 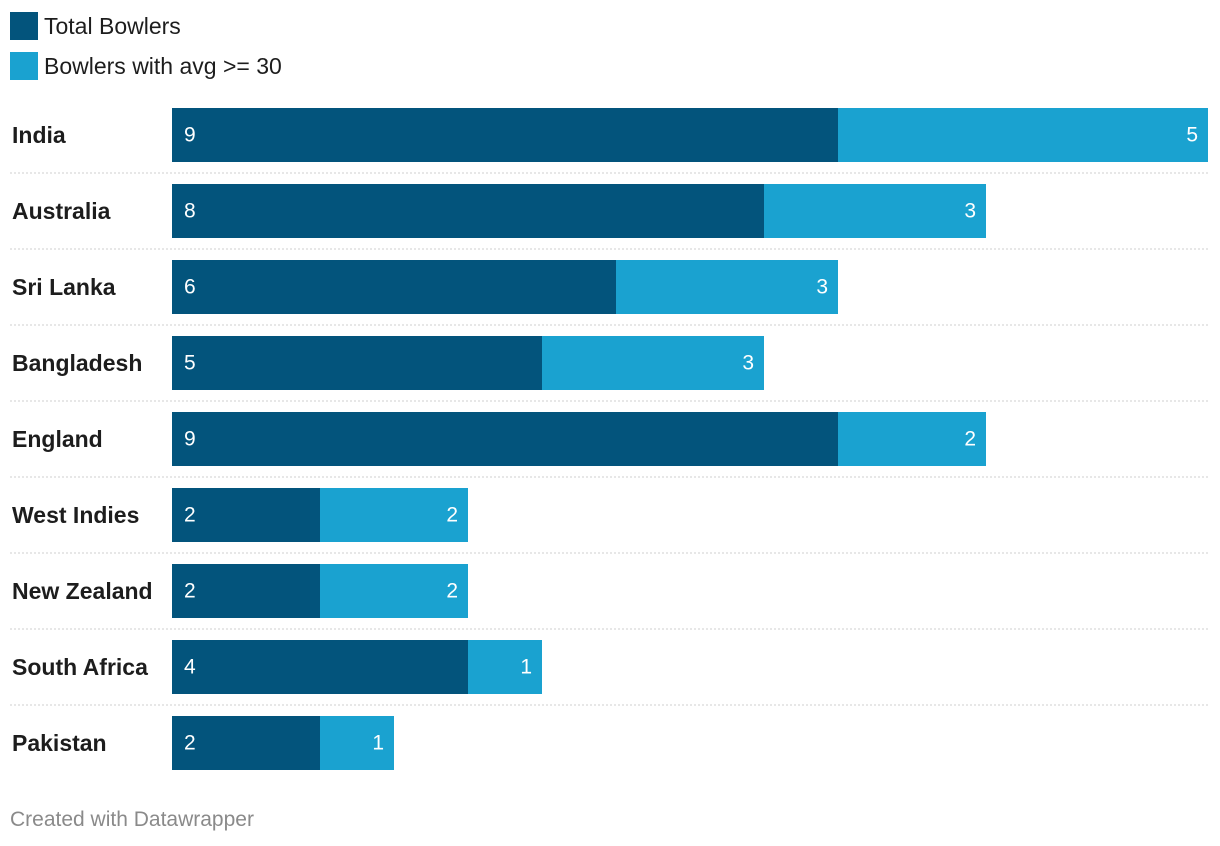 I want to click on category-label-sri-lanka: Sri Lanka, so click(x=64, y=287).